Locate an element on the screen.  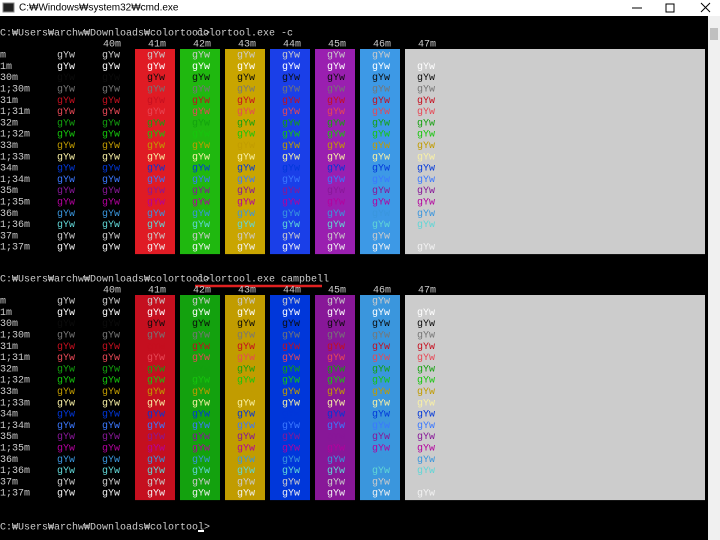
close-button is located at coordinates (705, 7).